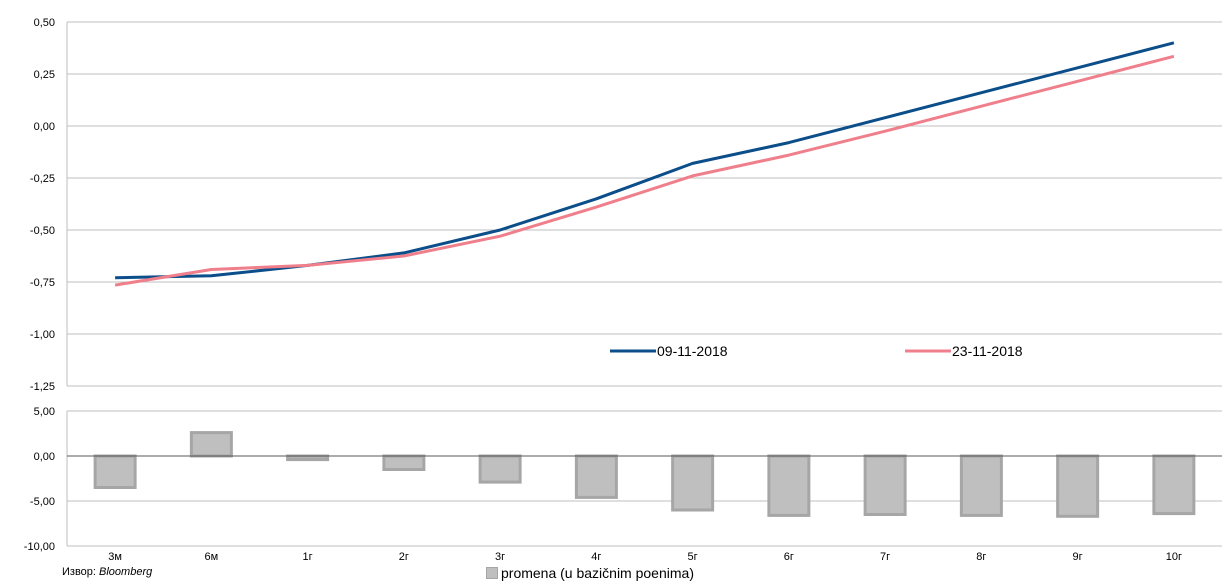 This screenshot has height=581, width=1228. I want to click on bar-4г, so click(596, 476).